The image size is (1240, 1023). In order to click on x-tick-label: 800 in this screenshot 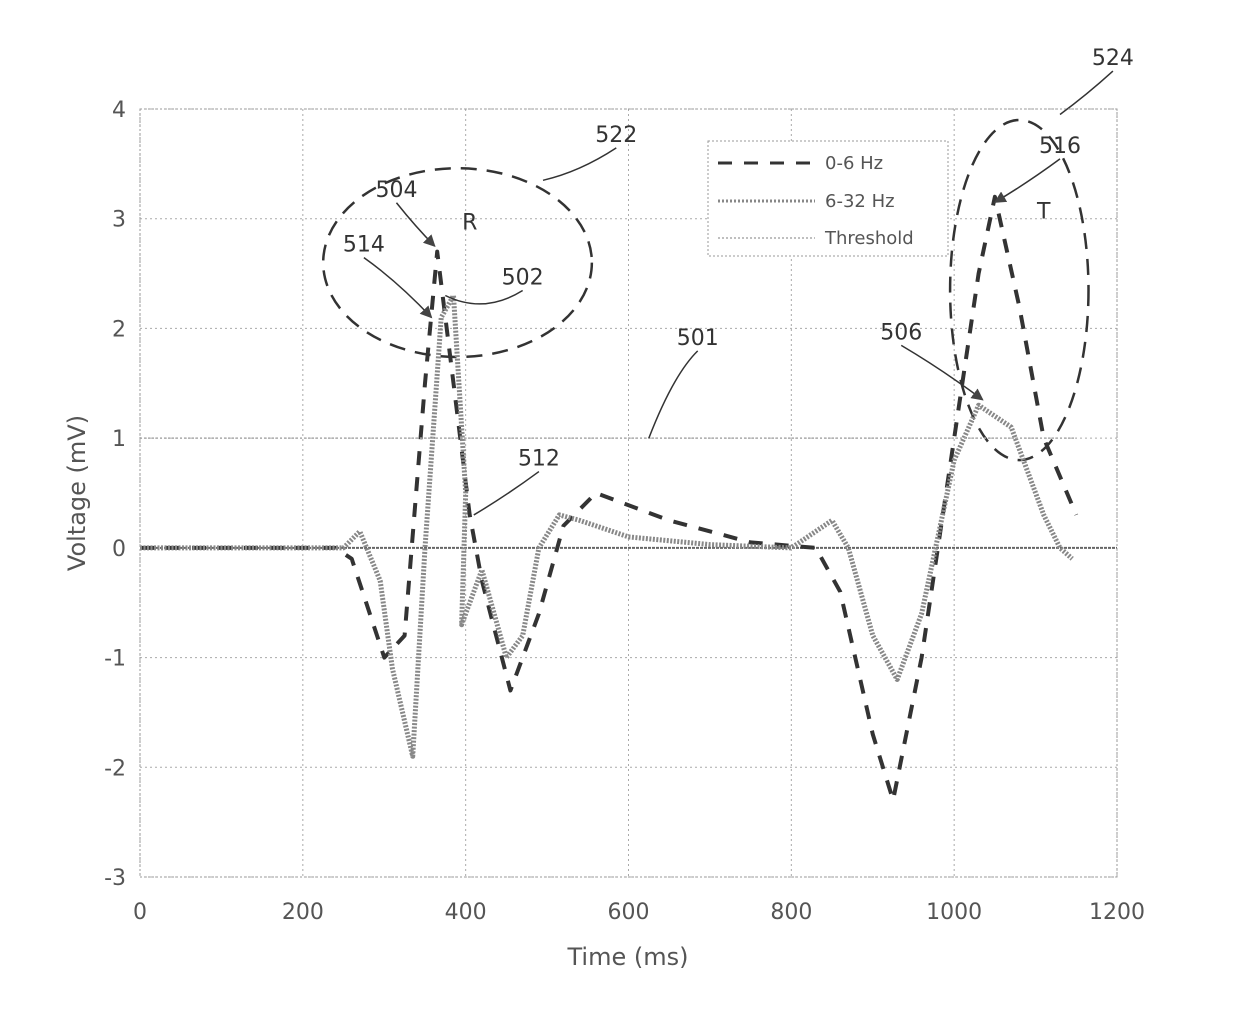, I will do `click(791, 912)`.